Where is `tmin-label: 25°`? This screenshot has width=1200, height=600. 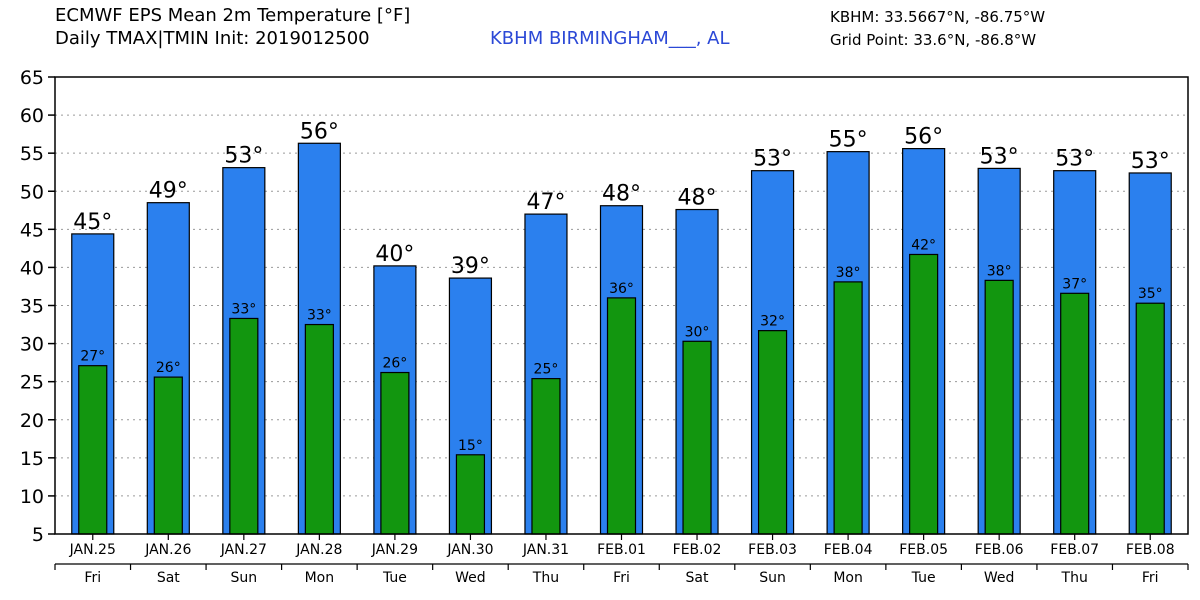
tmin-label: 25° is located at coordinates (546, 370).